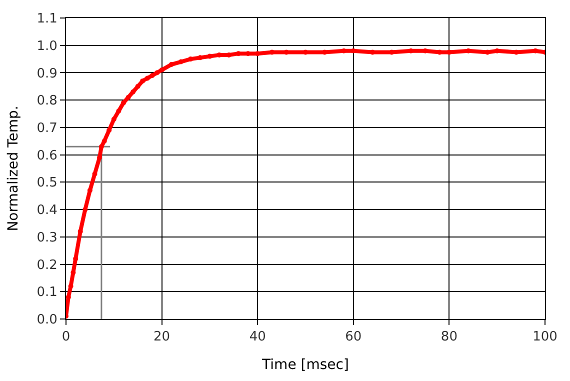 The height and width of the screenshot is (381, 570). Describe the element at coordinates (305, 364) in the screenshot. I see `x-axis-title: Time [msec]` at that location.